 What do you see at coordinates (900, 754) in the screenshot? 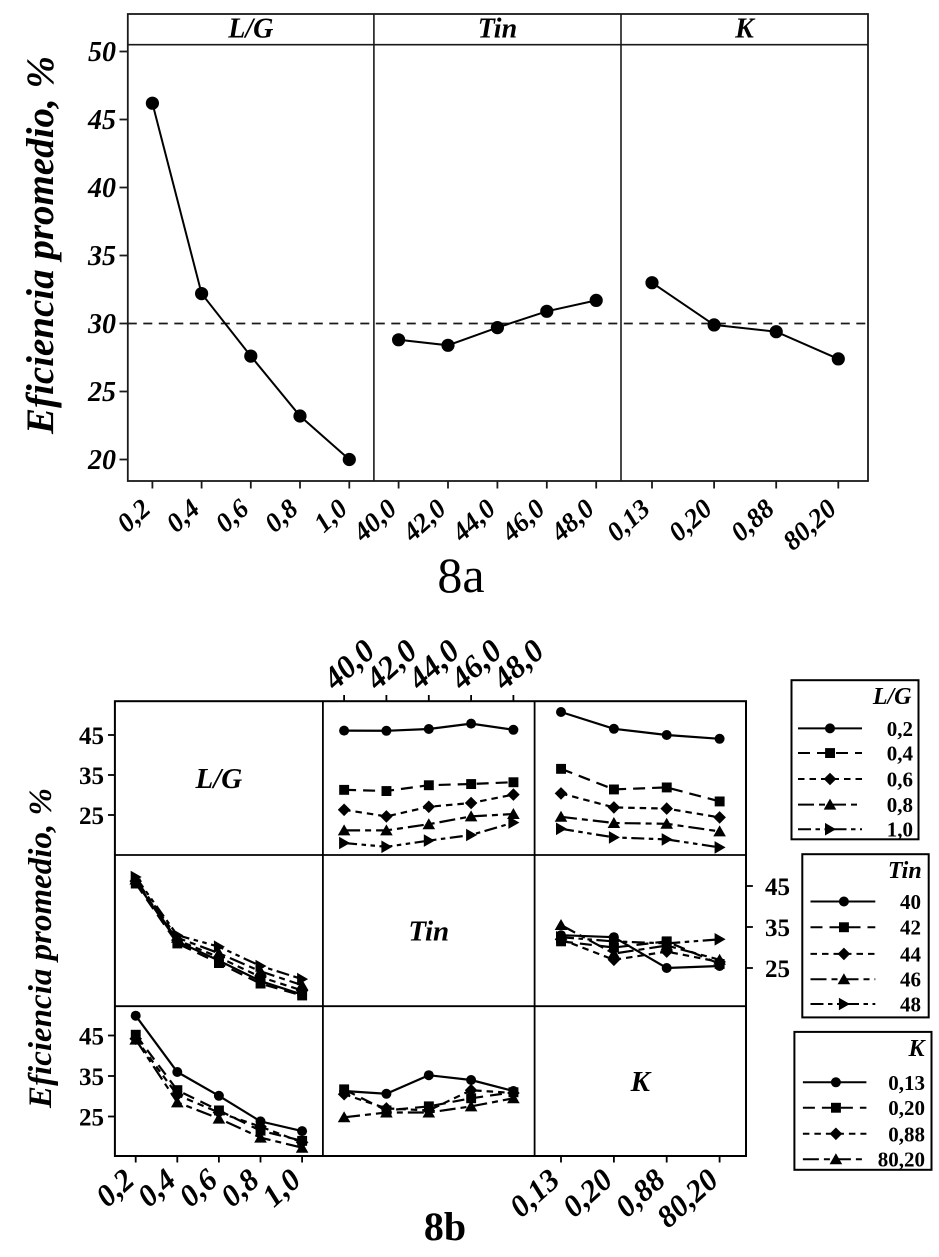
I see `svg-text: 0,4` at bounding box center [900, 754].